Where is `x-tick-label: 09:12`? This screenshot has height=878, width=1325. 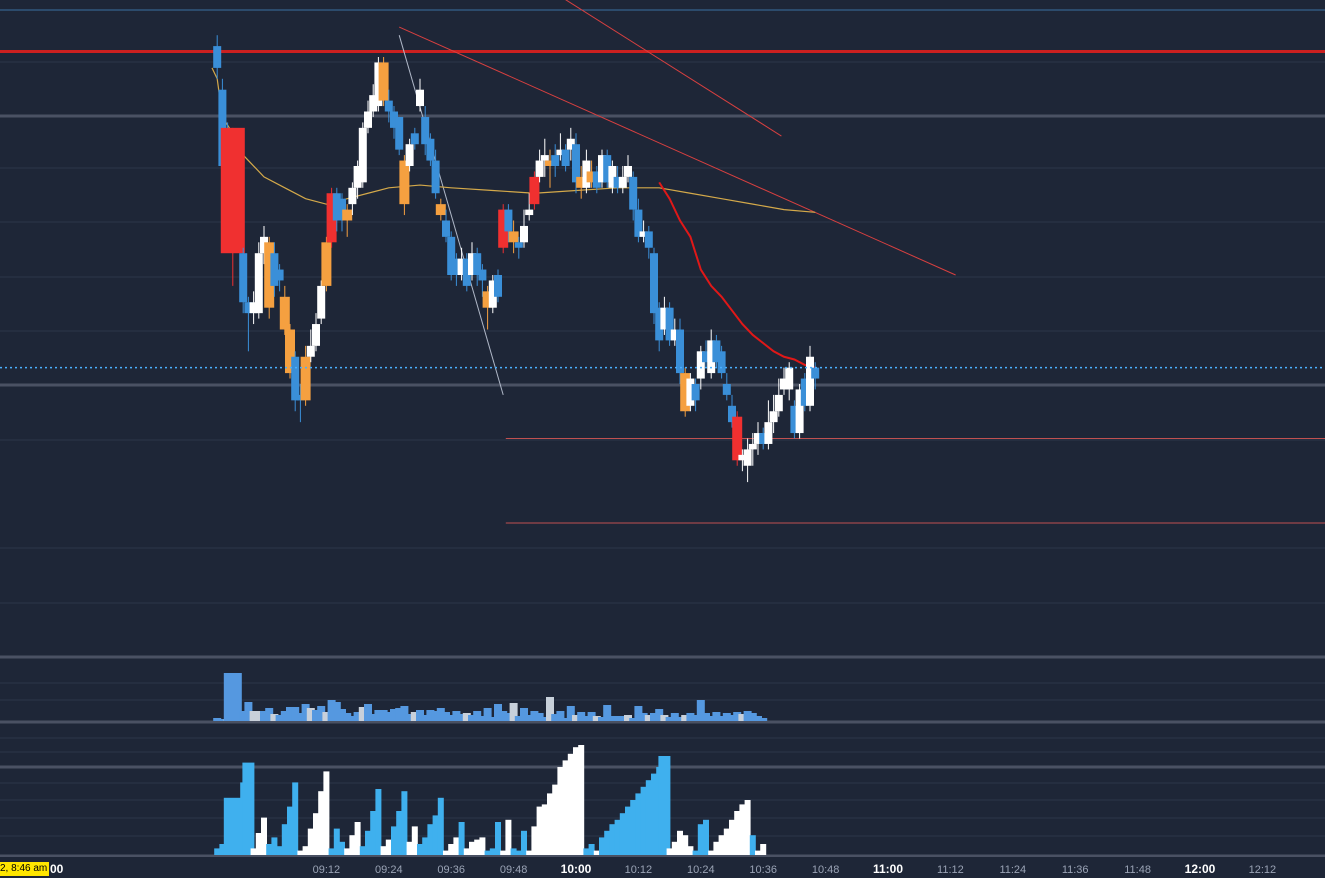
x-tick-label: 09:12 is located at coordinates (327, 870).